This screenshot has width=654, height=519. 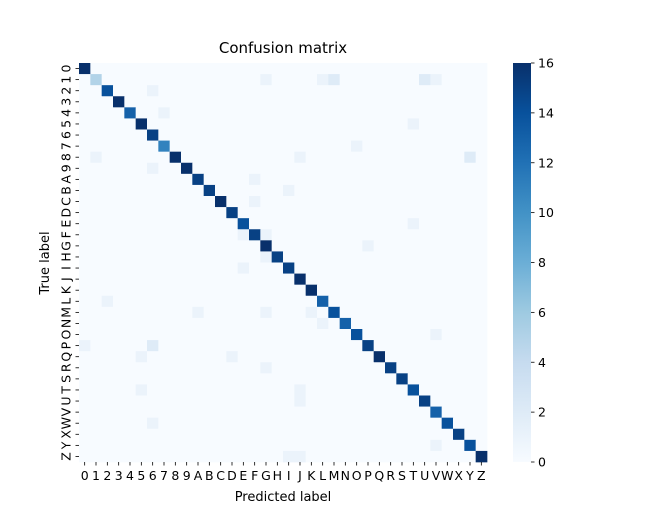 I want to click on cell-K-U, so click(x=425, y=290).